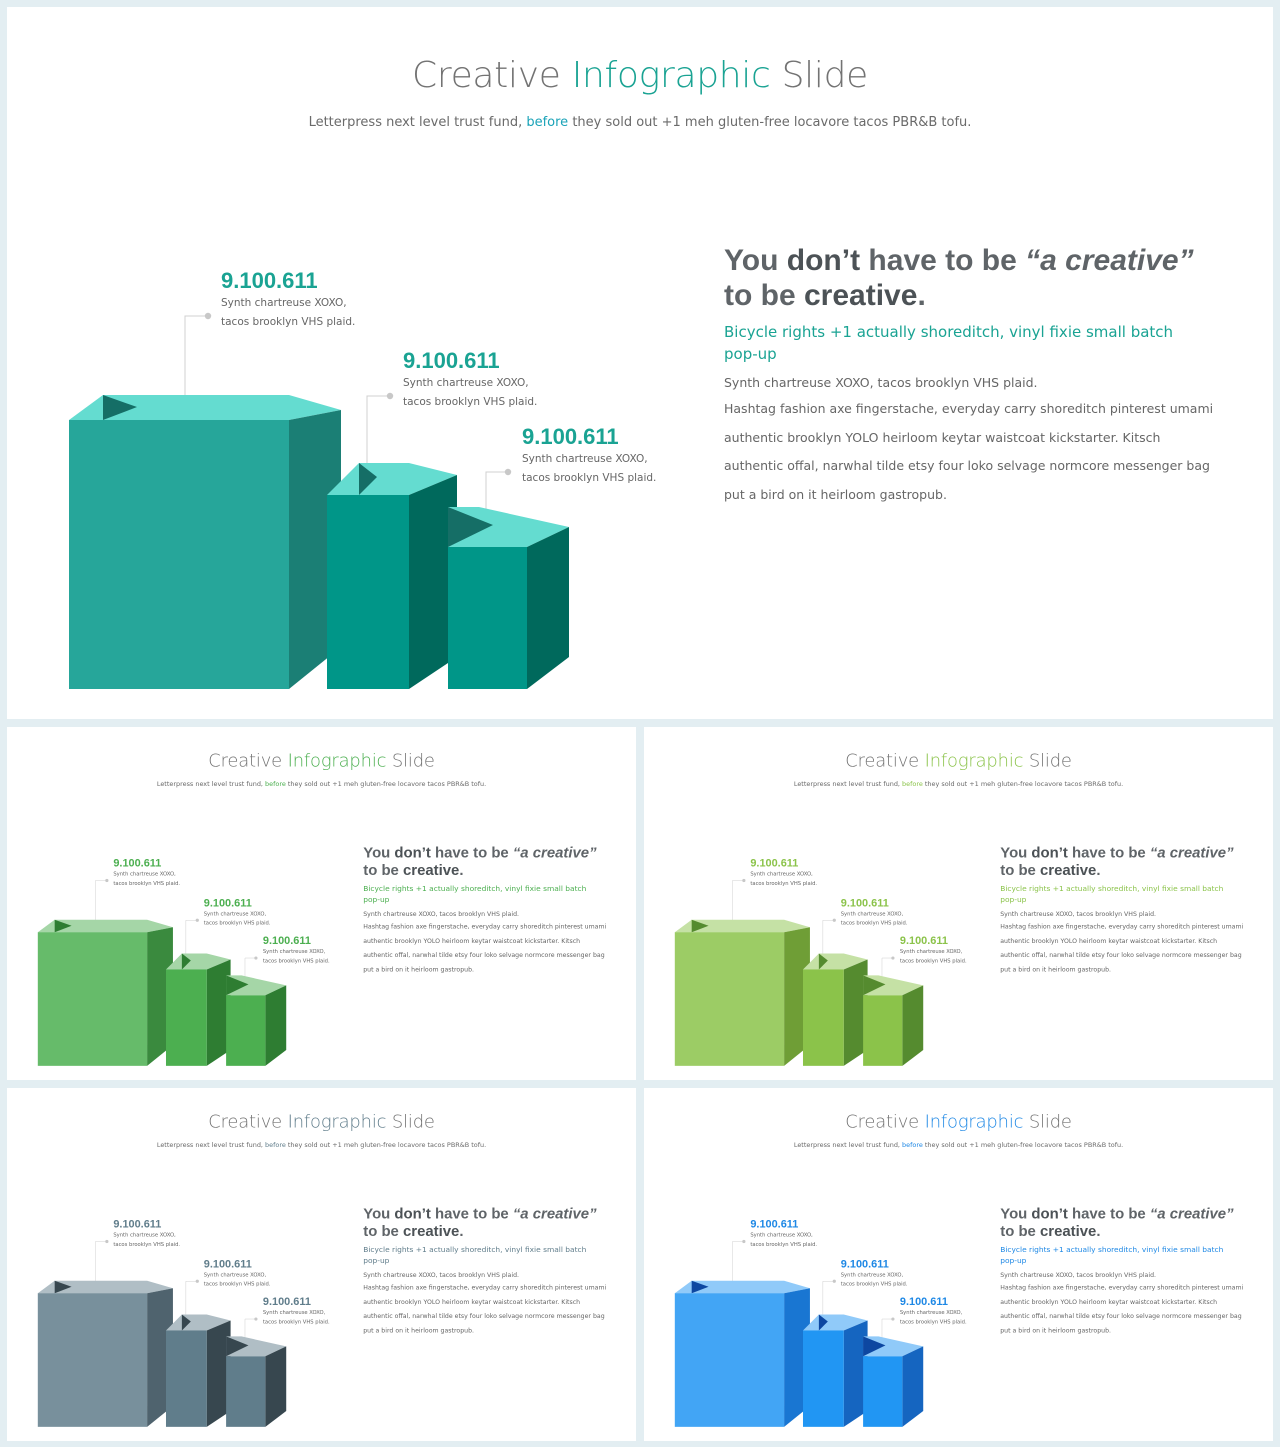 This screenshot has width=1280, height=1447. What do you see at coordinates (742, 1353) in the screenshot?
I see `block-large` at bounding box center [742, 1353].